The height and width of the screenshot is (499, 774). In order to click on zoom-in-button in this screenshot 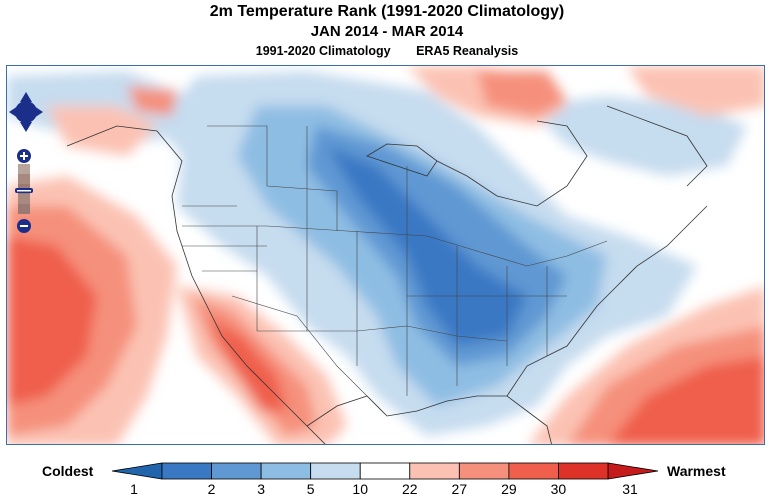, I will do `click(24, 156)`.